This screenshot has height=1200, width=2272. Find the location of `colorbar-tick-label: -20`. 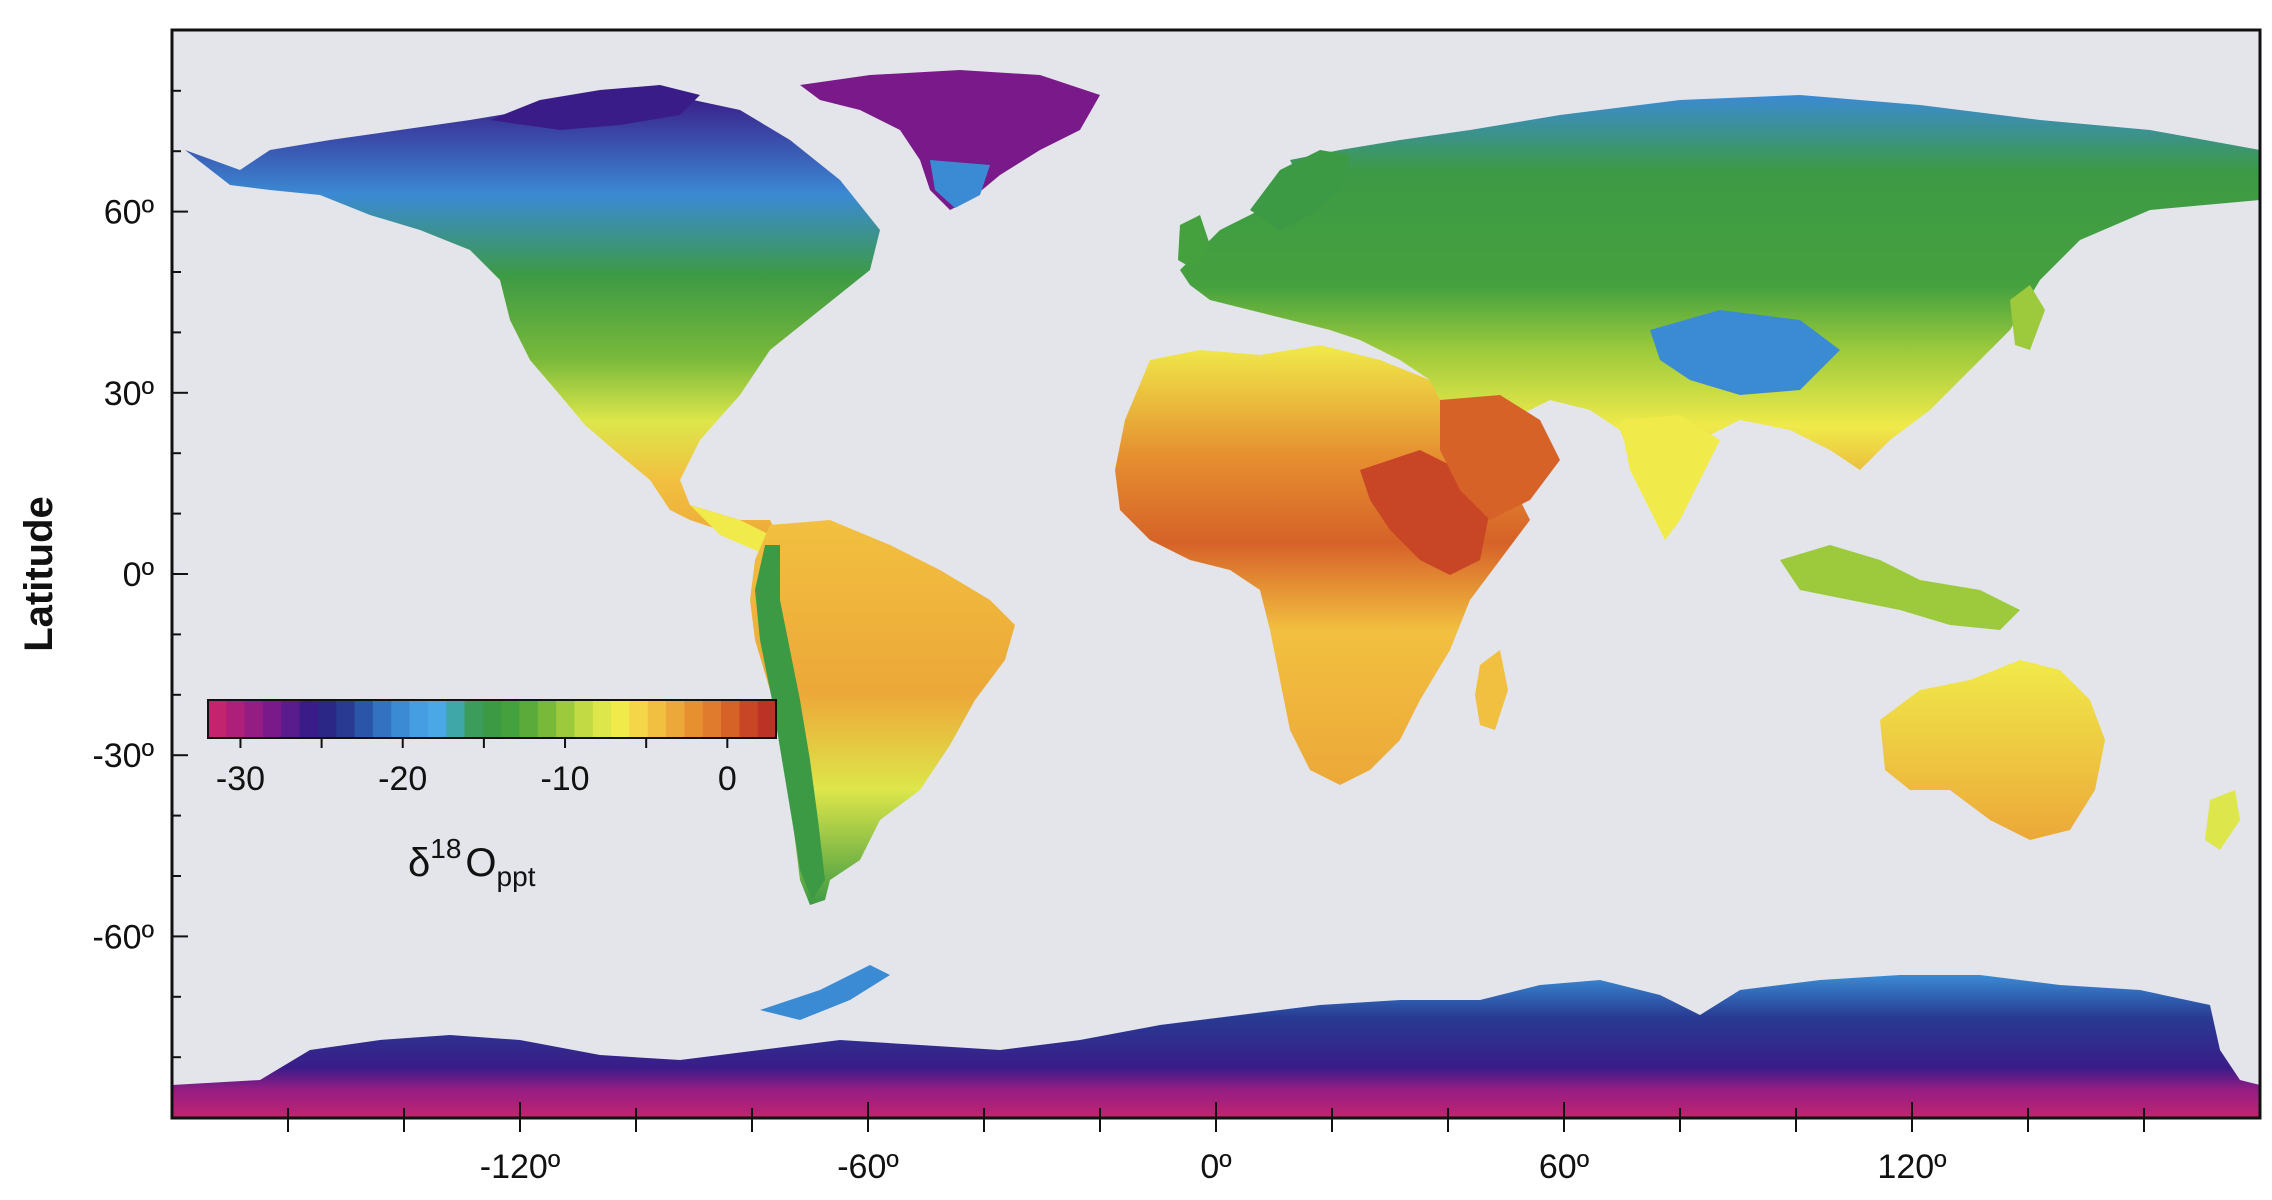

colorbar-tick-label: -20 is located at coordinates (402, 779).